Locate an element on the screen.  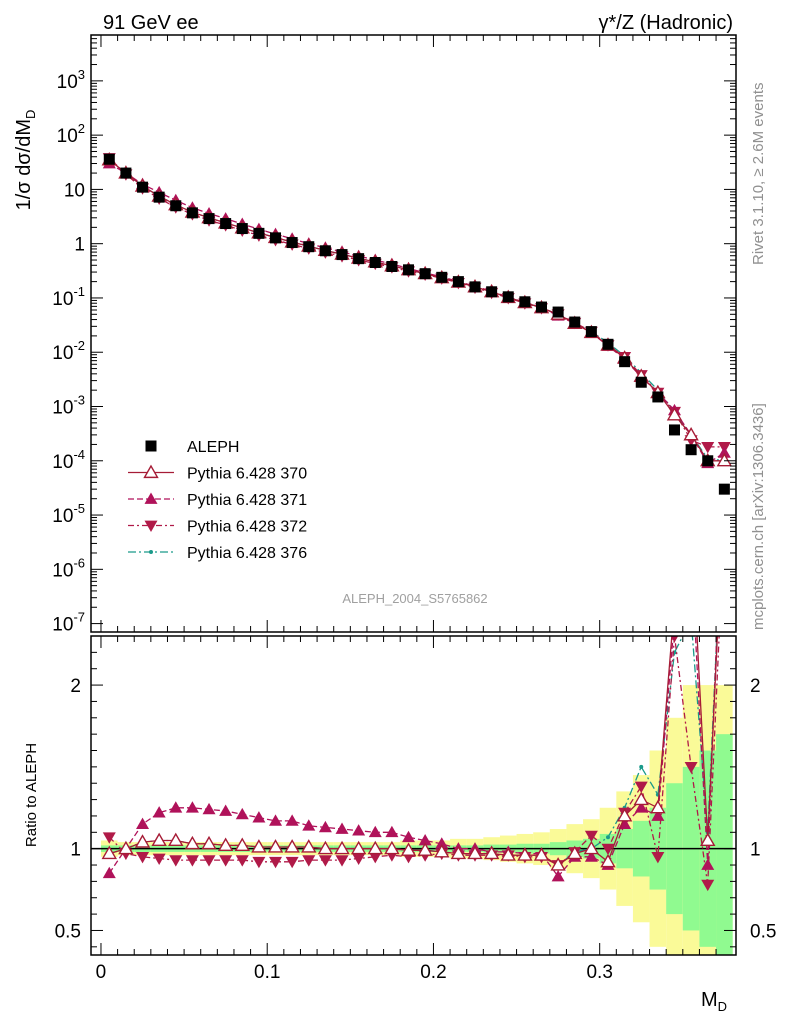
y-tick-label: 10-1 is located at coordinates (68, 297).